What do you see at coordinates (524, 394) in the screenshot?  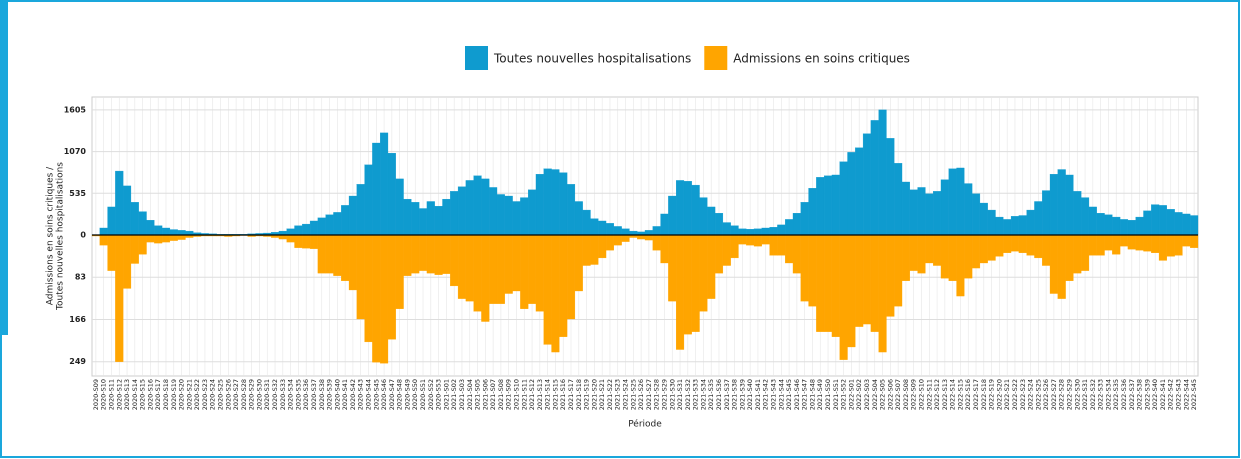 I see `x-tick-label: 2021-S11` at bounding box center [524, 394].